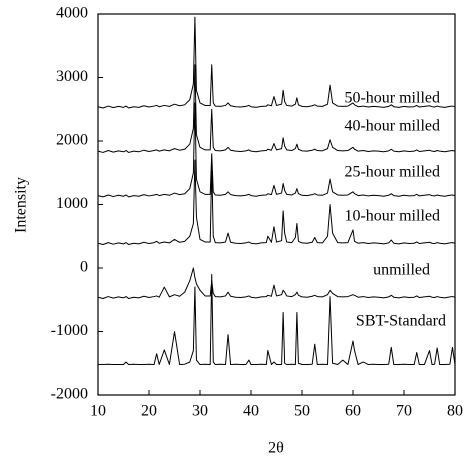 This screenshot has height=474, width=474. What do you see at coordinates (98, 411) in the screenshot?
I see `x-tick-label: 10` at bounding box center [98, 411].